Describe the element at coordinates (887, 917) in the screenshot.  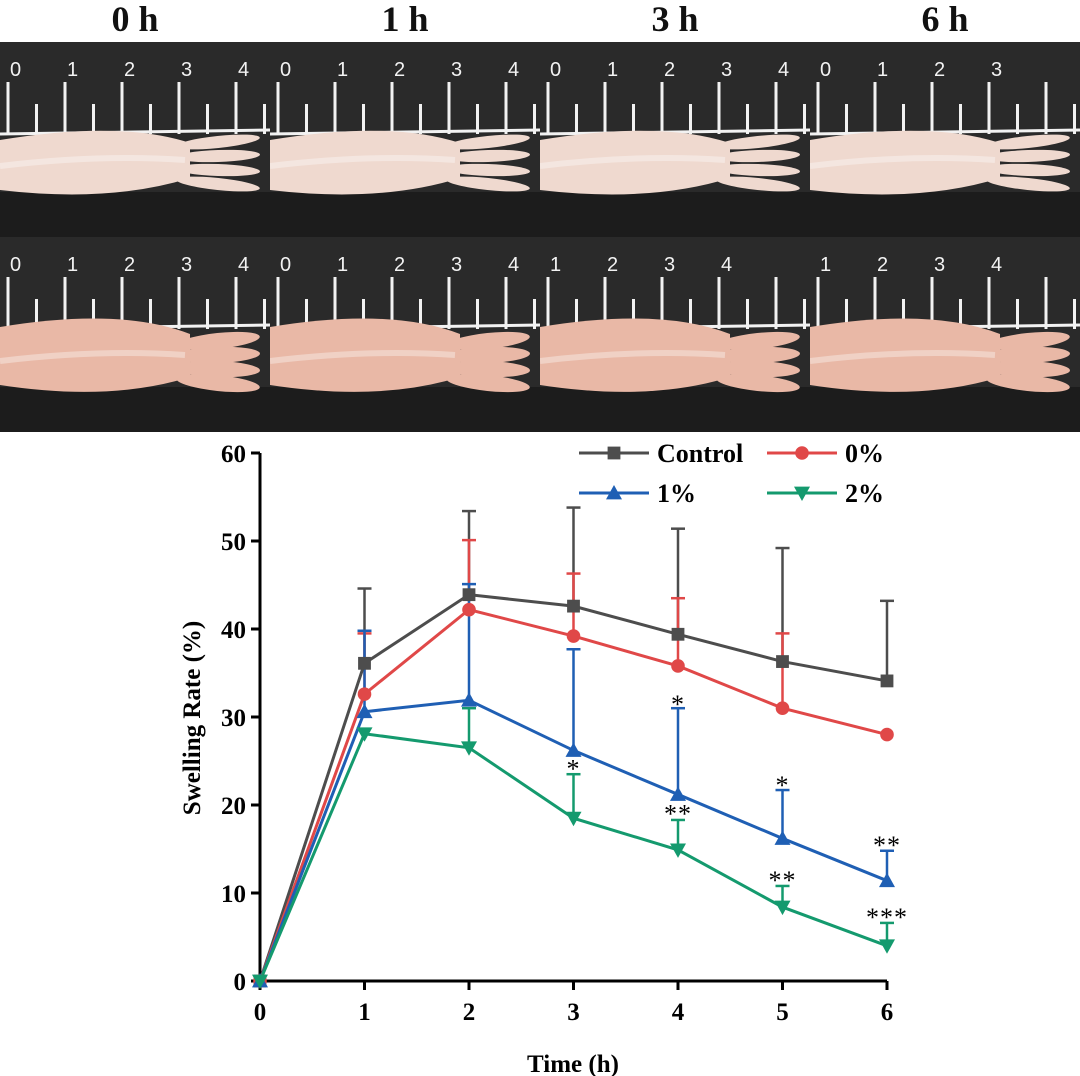
I see `significance-marker: ***` at that location.